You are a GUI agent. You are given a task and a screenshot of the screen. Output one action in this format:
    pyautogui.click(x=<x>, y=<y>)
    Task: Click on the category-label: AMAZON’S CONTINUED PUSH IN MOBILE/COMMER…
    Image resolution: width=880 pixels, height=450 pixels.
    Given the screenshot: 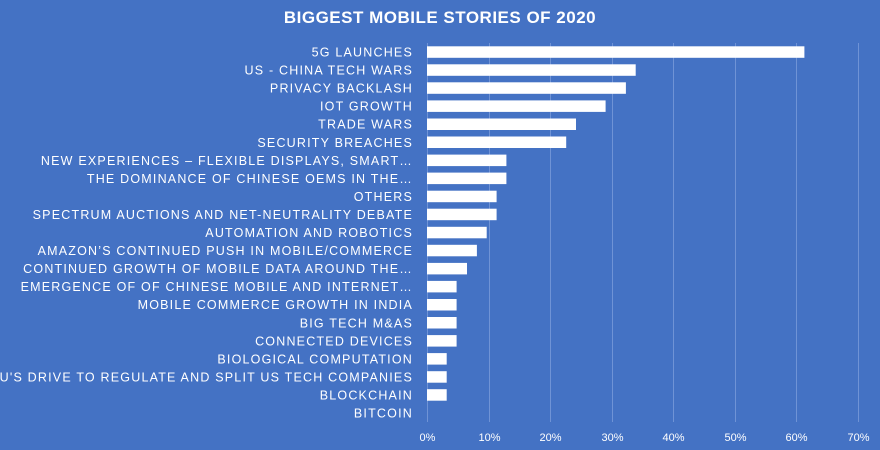 What is the action you would take?
    pyautogui.click(x=225, y=251)
    